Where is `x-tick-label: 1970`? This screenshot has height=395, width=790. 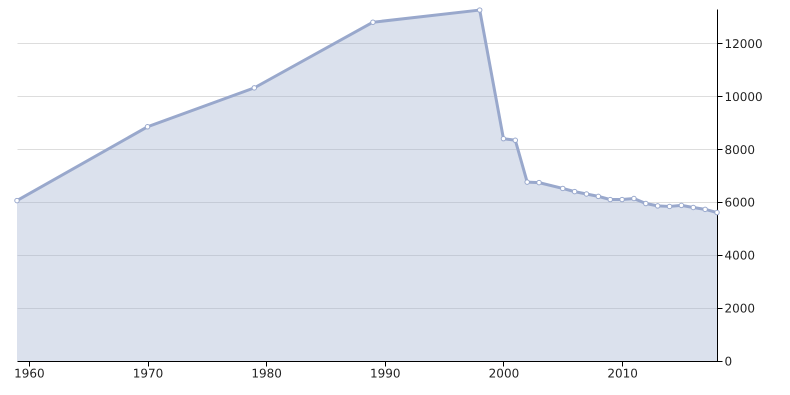
x-tick-label: 1970 is located at coordinates (148, 373).